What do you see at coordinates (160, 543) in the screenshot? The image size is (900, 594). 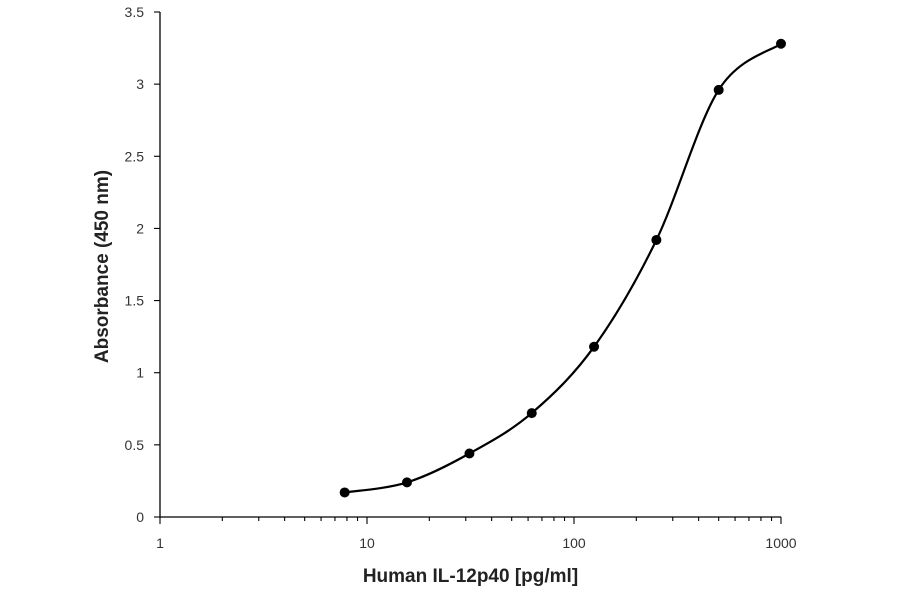 I see `x-tick-label: 1` at bounding box center [160, 543].